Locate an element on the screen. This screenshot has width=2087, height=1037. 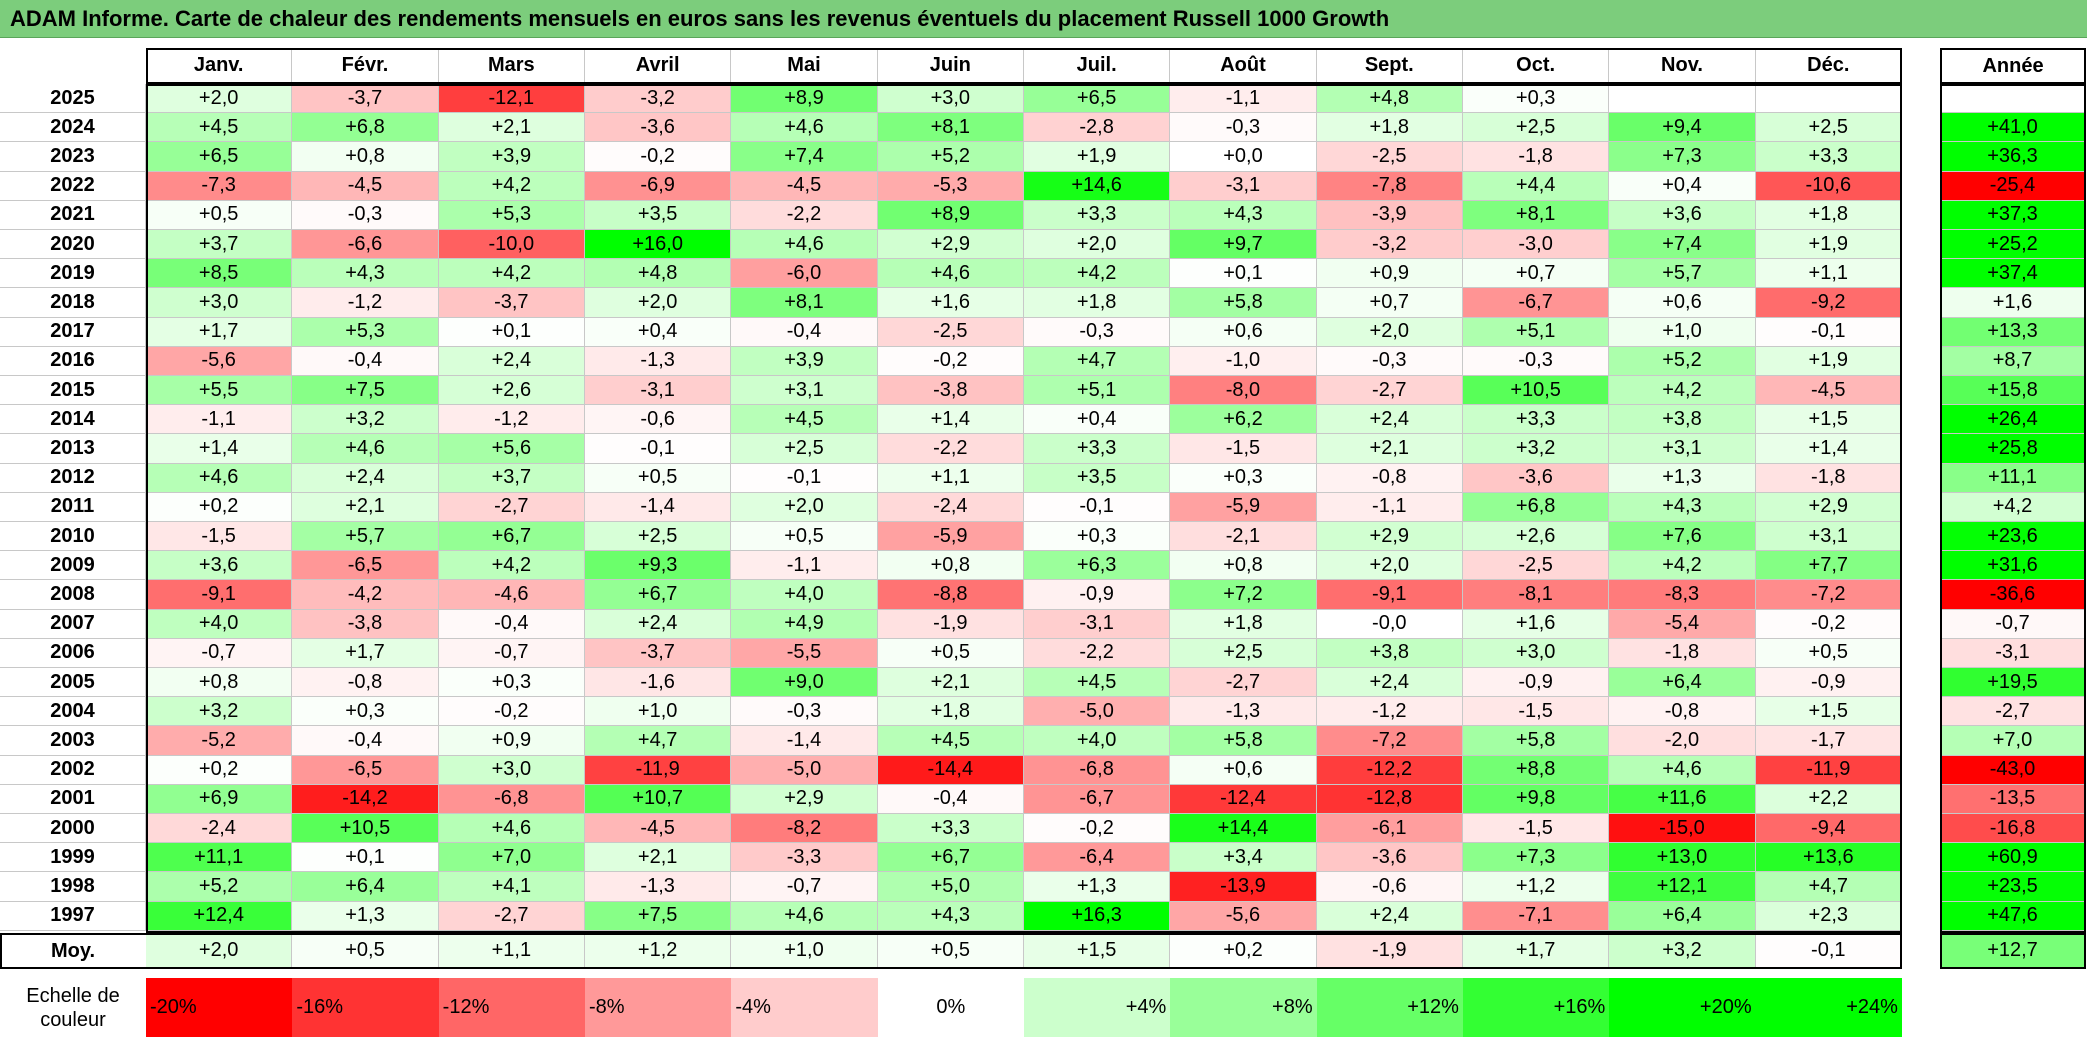
heatmap-cell: +6,8 is located at coordinates (365, 128).